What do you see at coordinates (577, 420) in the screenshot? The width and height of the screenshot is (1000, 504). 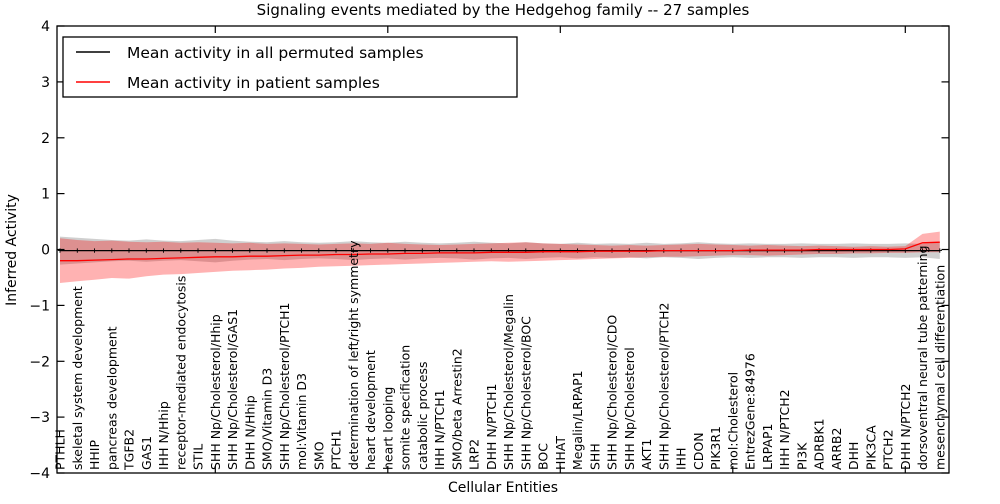 I see `x-category-label: Megalin/LRPAP1` at bounding box center [577, 420].